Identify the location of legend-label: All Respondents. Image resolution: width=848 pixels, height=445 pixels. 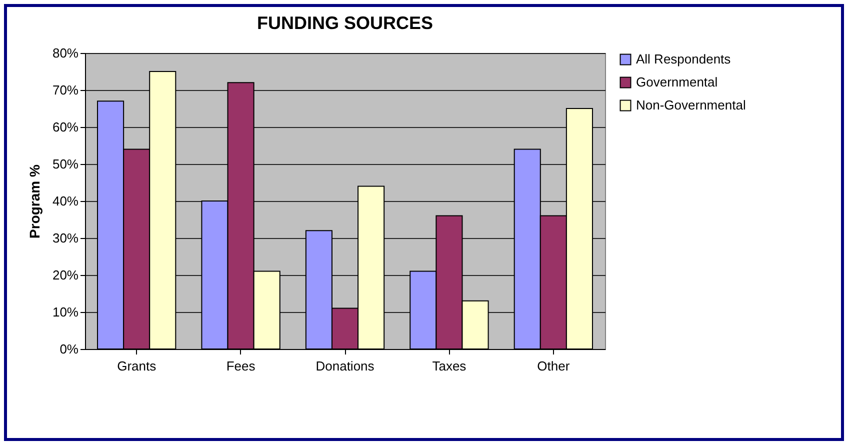
(684, 59).